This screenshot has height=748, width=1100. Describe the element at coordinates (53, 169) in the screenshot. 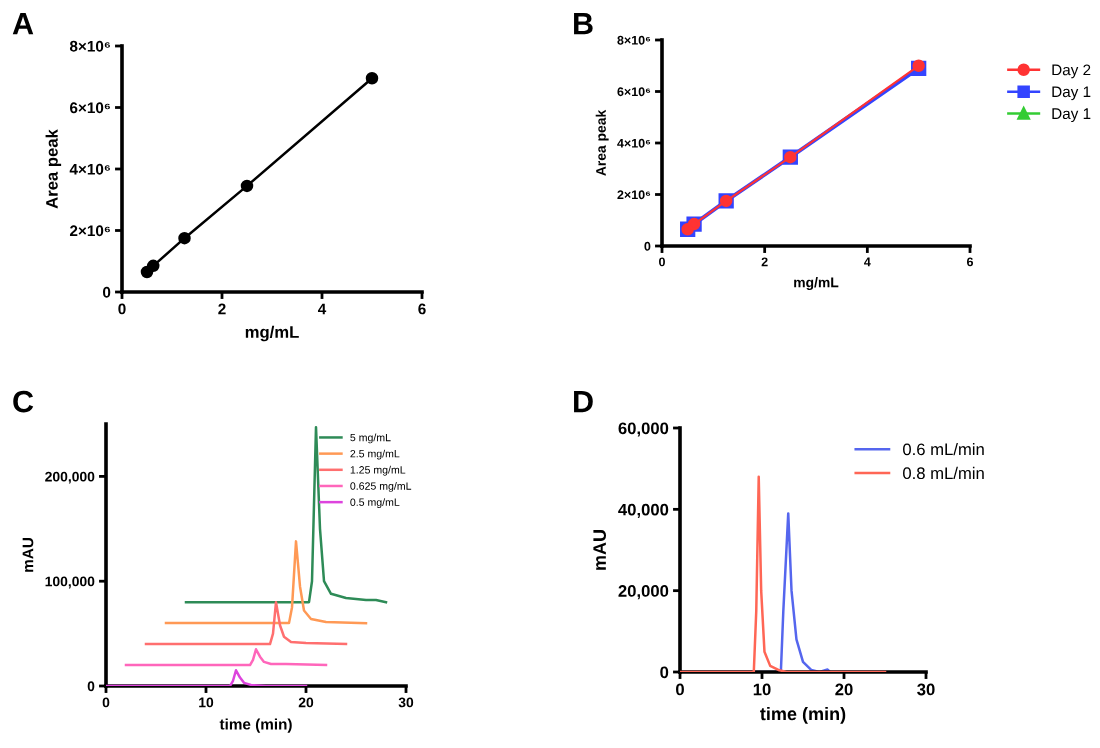

I see `y-axis-title: Area peak` at that location.